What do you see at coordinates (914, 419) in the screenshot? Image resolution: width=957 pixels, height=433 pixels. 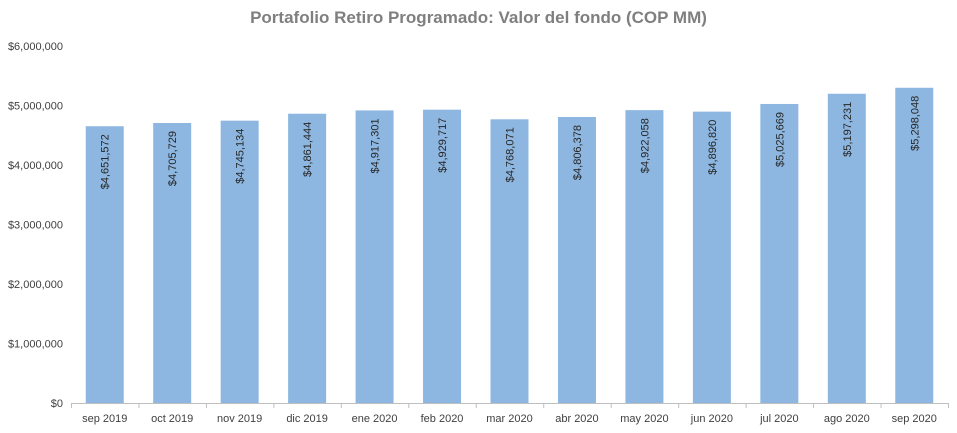 I see `x-tick-label: sep 2020` at bounding box center [914, 419].